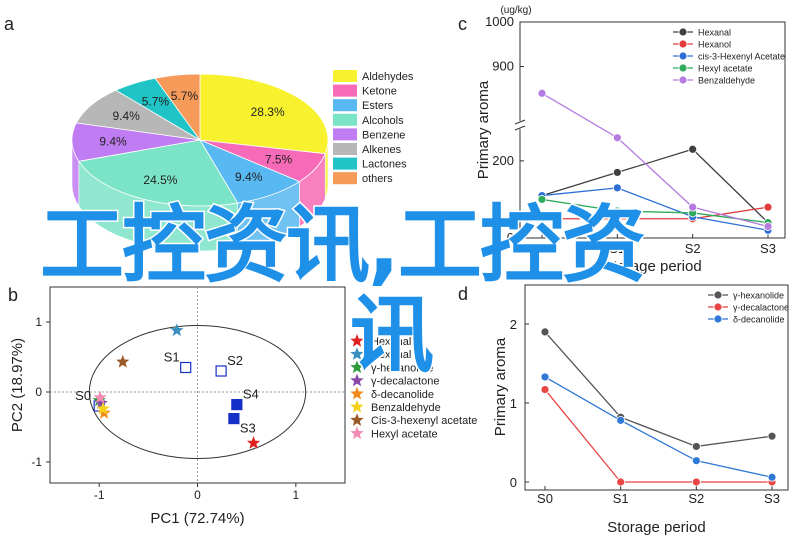  I want to click on pca-sample-label-4: S4, so click(251, 394).